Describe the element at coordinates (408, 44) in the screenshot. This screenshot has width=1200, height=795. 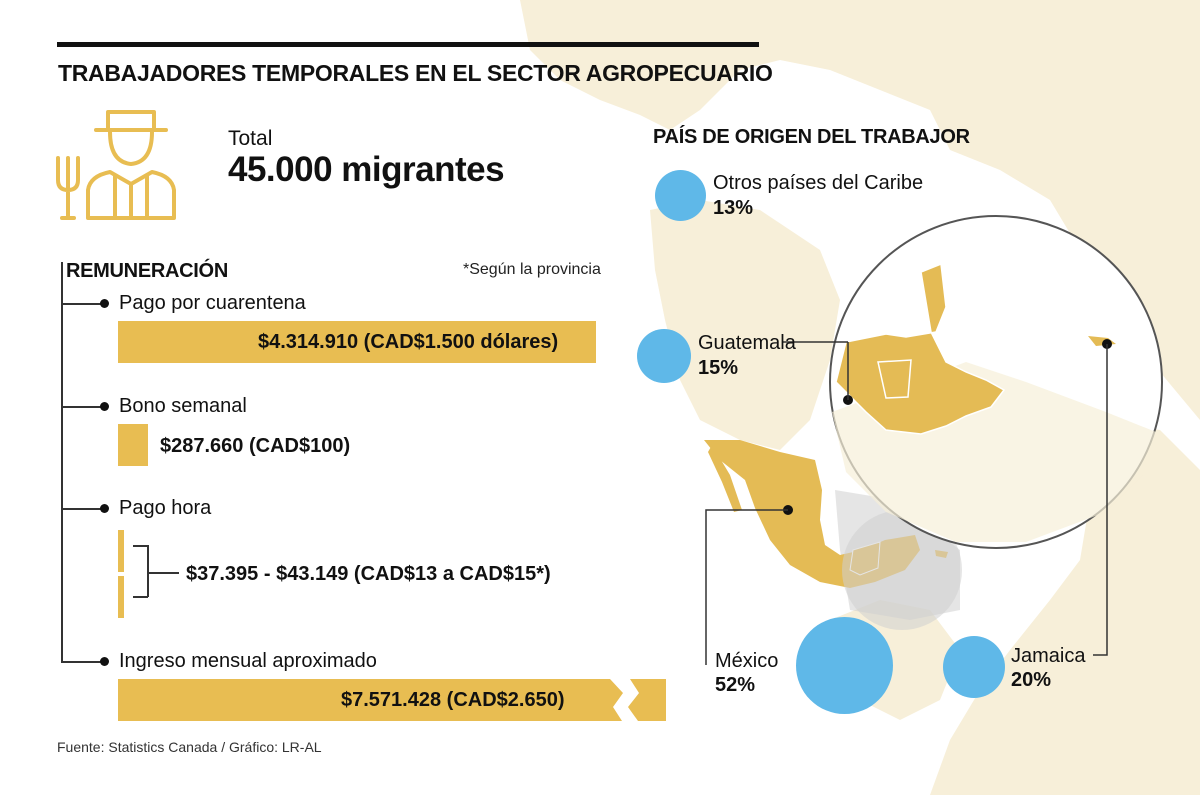
I see `header-rule` at that location.